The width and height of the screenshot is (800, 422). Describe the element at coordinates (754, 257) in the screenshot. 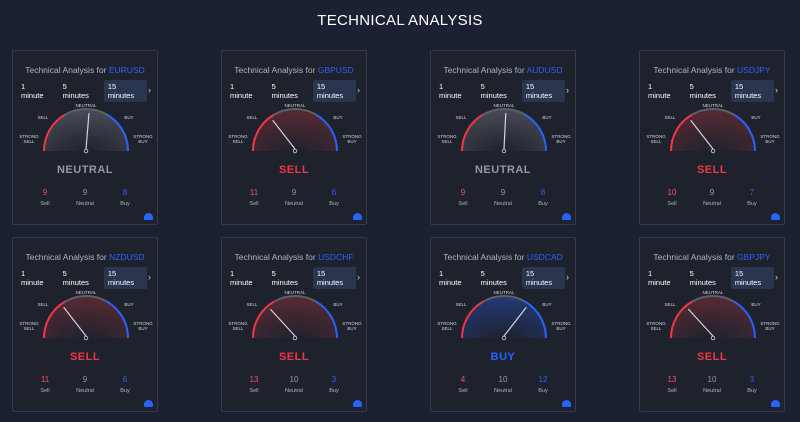

I see `symbol-link: GBPJPY` at that location.